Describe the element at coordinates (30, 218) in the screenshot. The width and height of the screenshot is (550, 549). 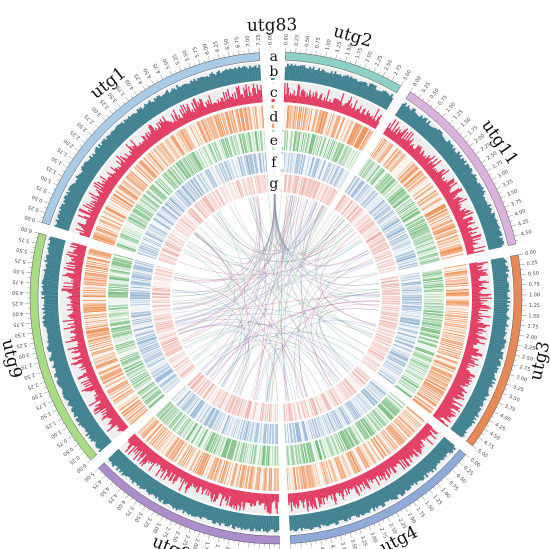
I see `tick-label: 0.00` at that location.